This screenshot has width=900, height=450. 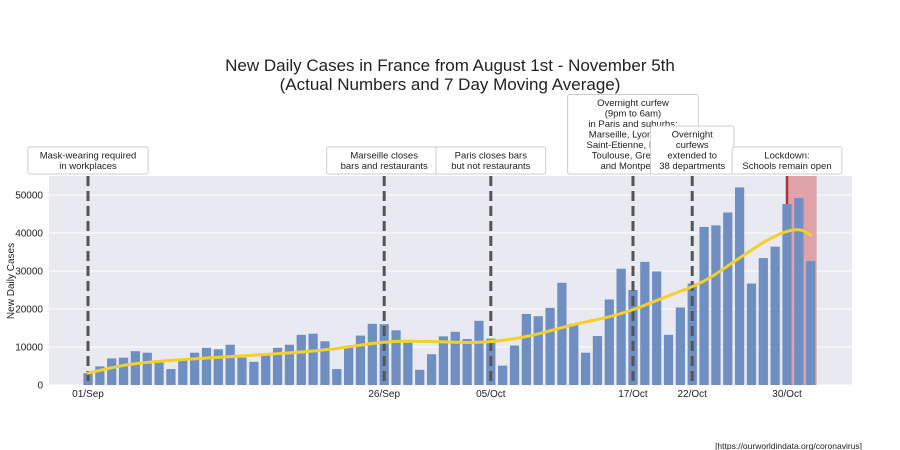 What do you see at coordinates (692, 394) in the screenshot?
I see `x-tick-label: 22/Oct` at bounding box center [692, 394].